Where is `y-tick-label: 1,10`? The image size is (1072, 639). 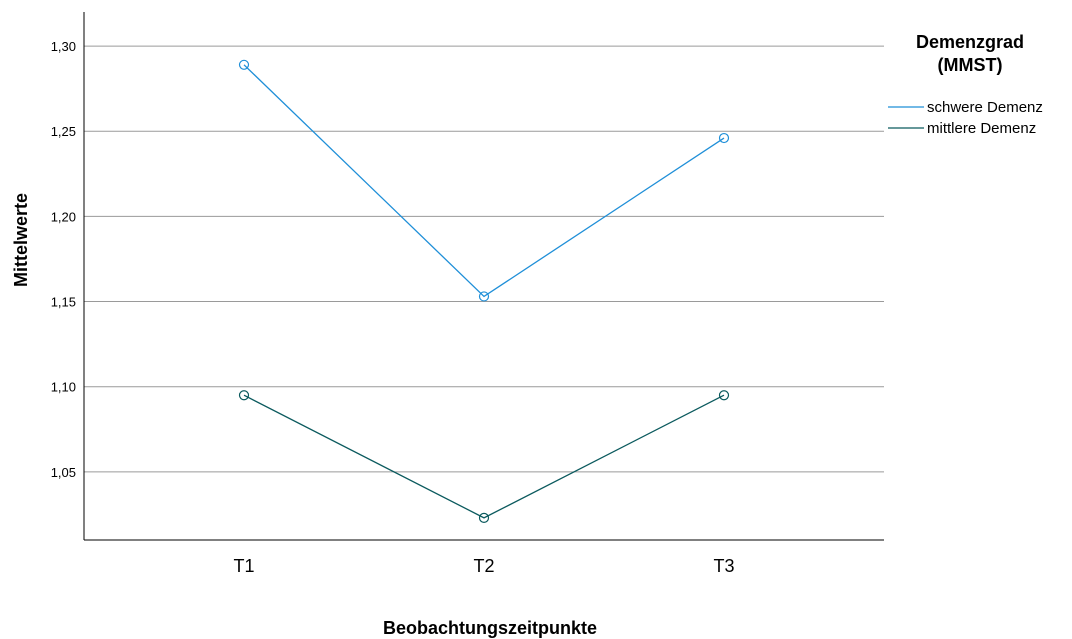 y-tick-label: 1,10 is located at coordinates (63, 387).